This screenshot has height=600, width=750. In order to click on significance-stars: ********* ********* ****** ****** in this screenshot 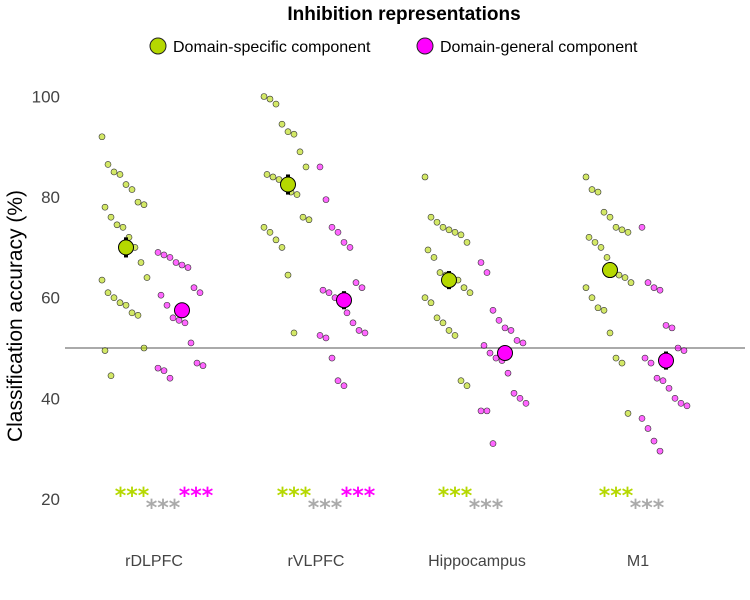, I will do `click(390, 502)`.